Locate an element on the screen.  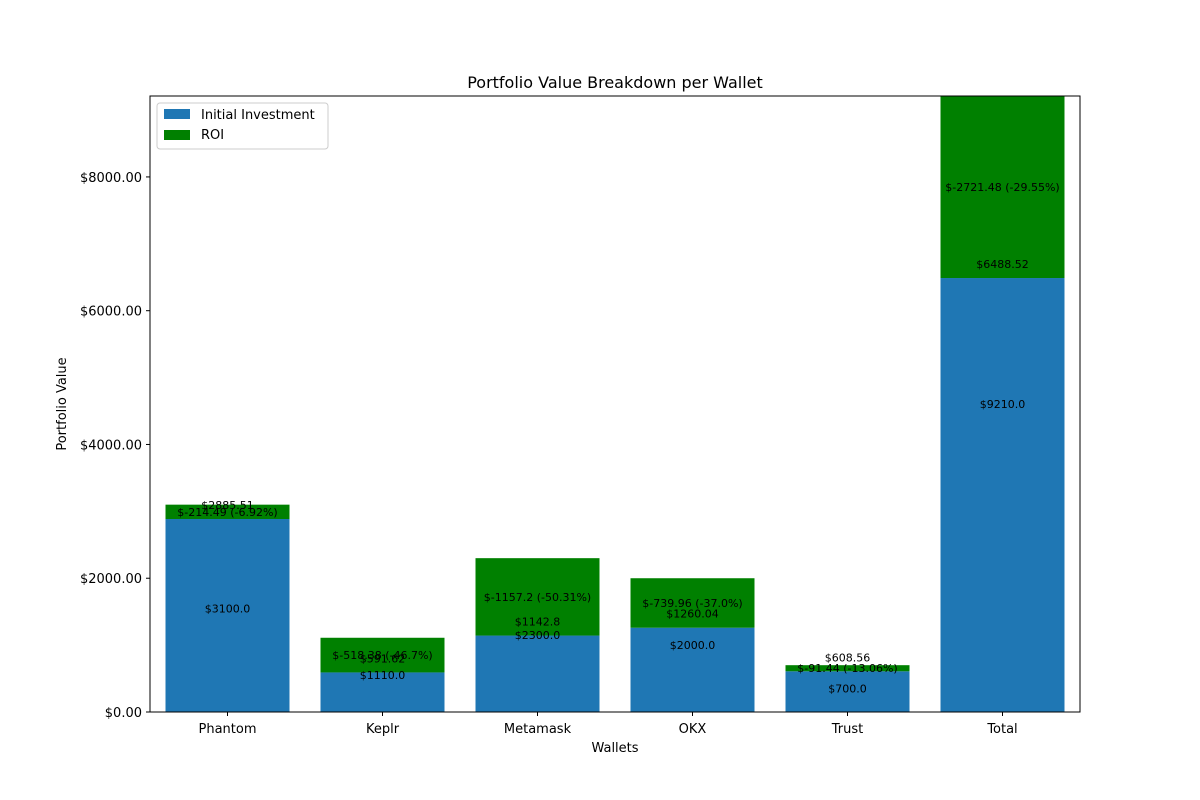
x-tick-label: Metamask is located at coordinates (538, 729).